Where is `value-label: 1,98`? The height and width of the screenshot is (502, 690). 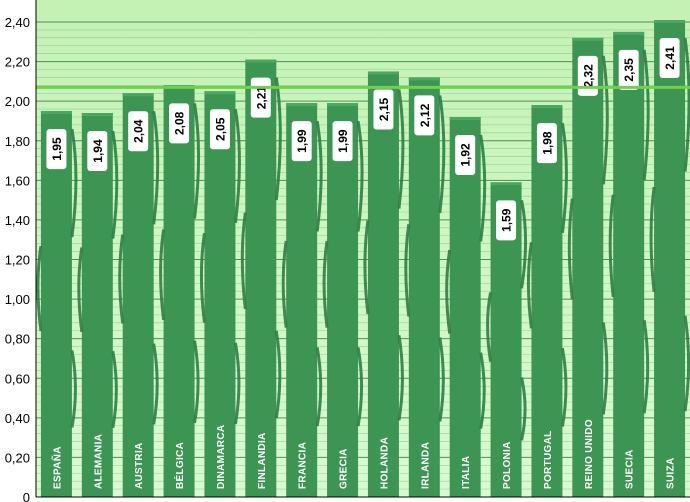 value-label: 1,98 is located at coordinates (546, 143).